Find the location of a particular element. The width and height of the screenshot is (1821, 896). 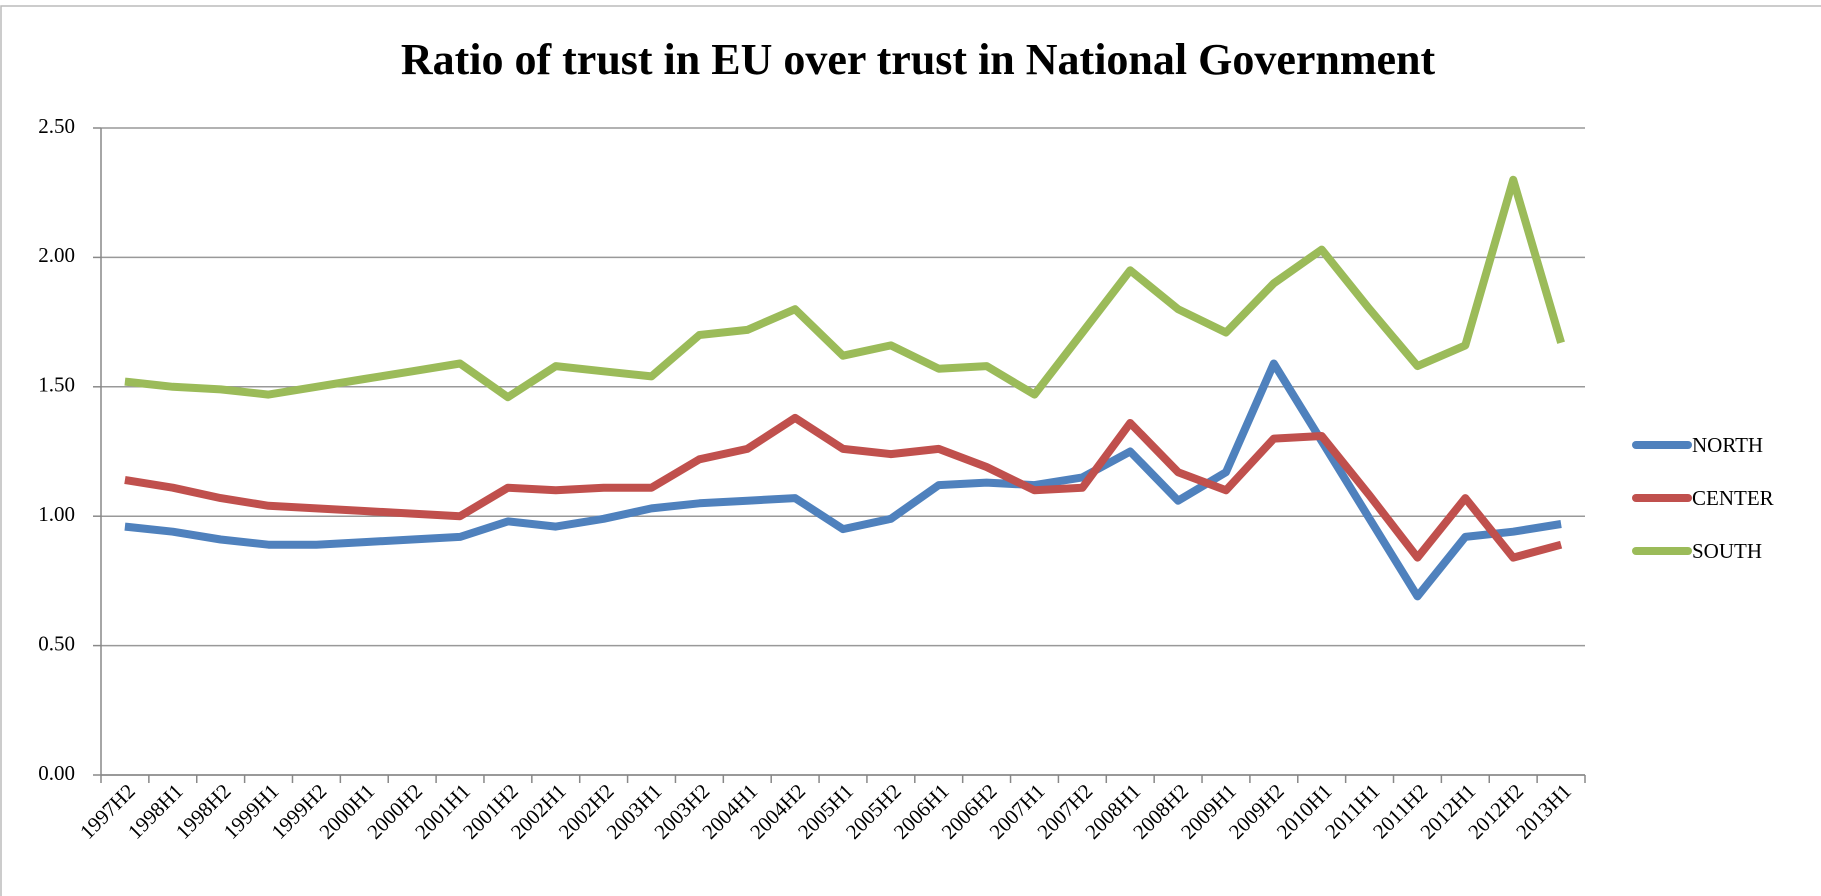

x-tick-label: 2013H1 is located at coordinates (1543, 811).